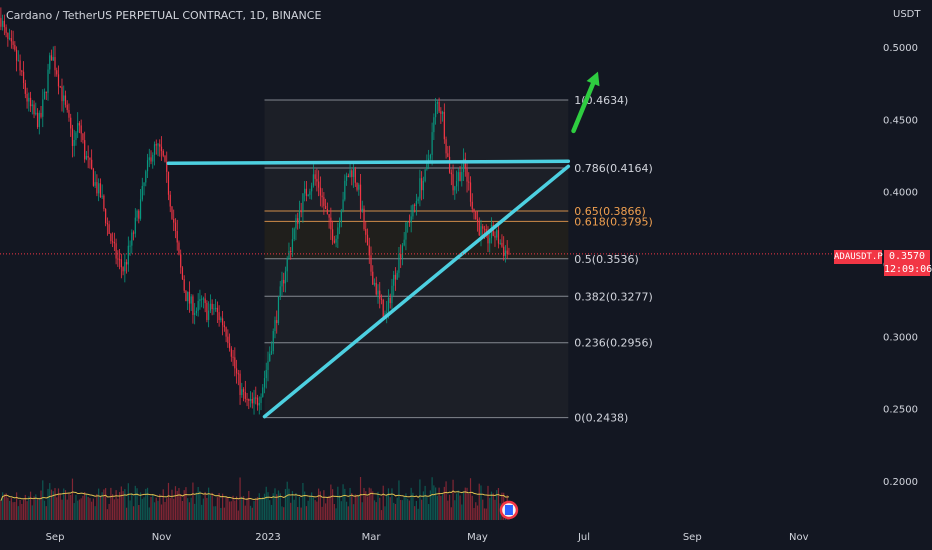 Image resolution: width=932 pixels, height=550 pixels. I want to click on symbol-tag: ADAUSDT.P, so click(858, 257).